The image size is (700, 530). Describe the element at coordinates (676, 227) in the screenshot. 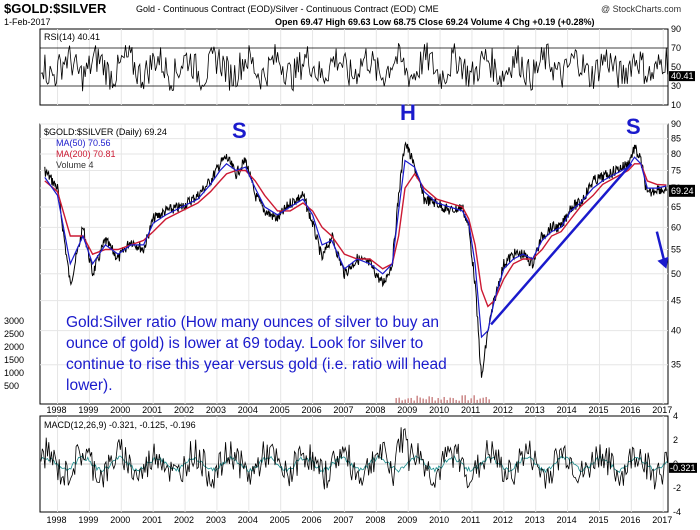

I see `price-y-tick: 60` at that location.